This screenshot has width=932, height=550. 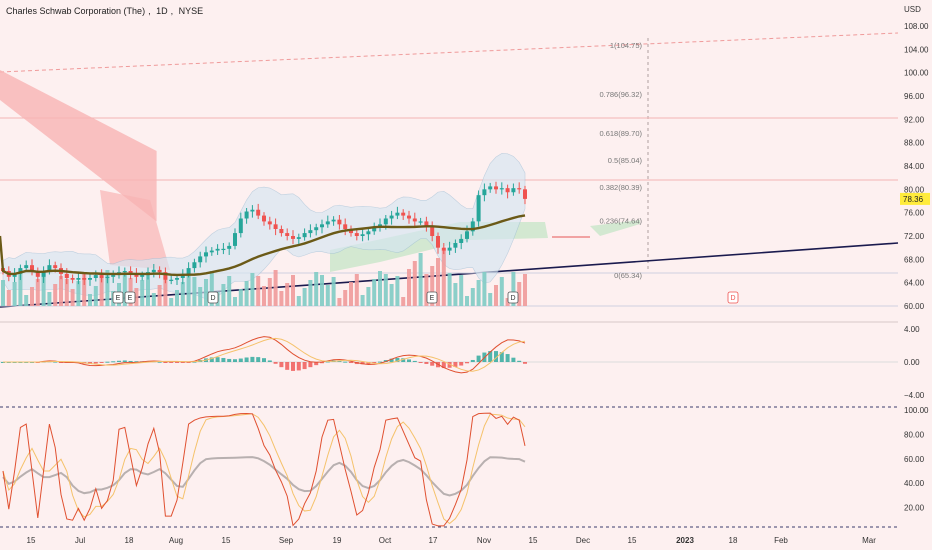 I want to click on osc-tick-label: 100.00, so click(x=916, y=410).